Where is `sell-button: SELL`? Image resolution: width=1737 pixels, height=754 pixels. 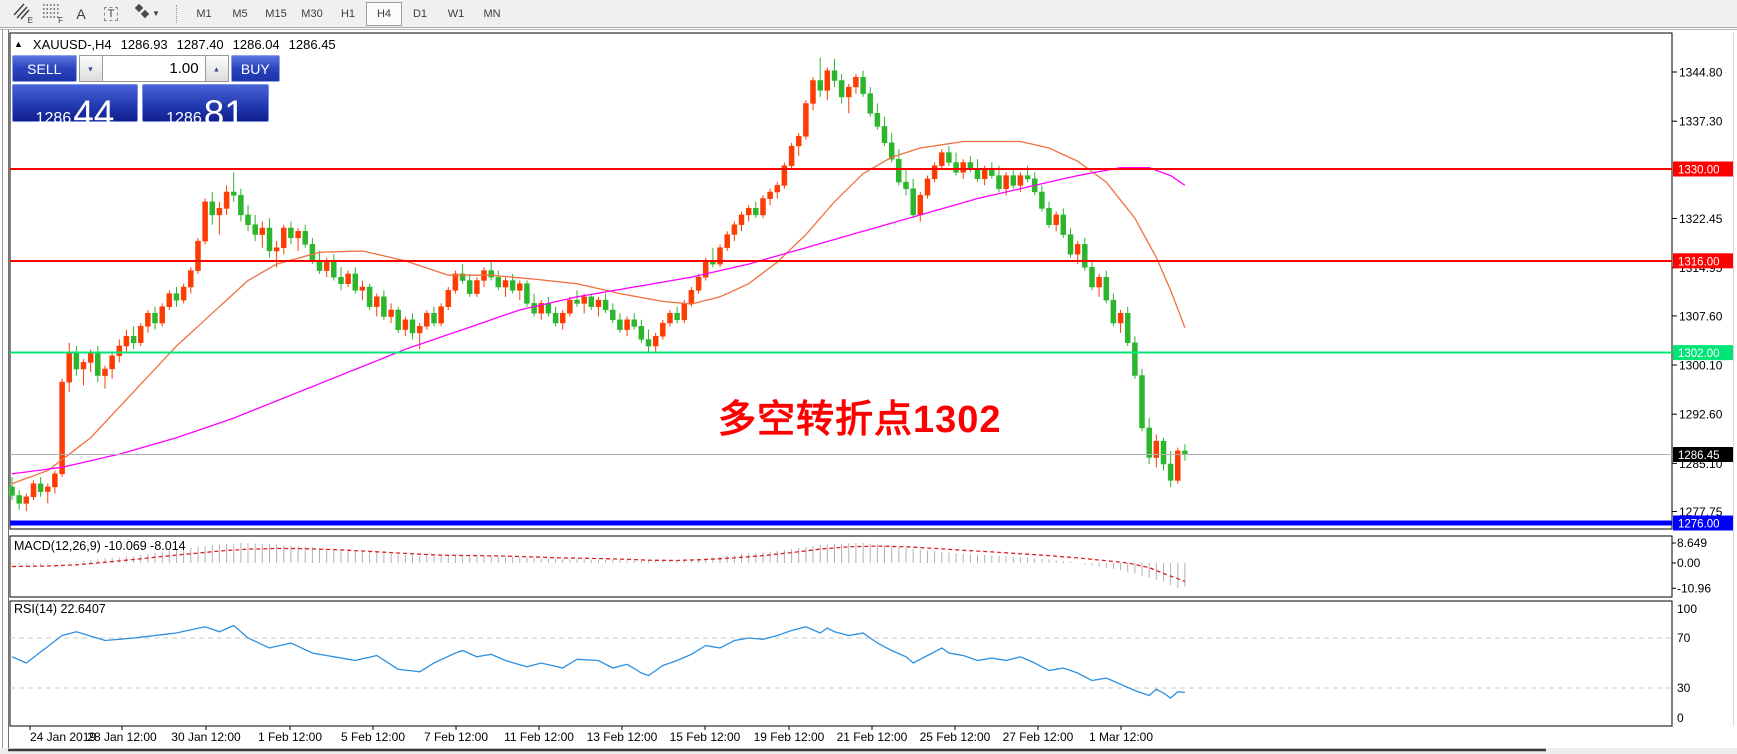
sell-button: SELL is located at coordinates (44, 68).